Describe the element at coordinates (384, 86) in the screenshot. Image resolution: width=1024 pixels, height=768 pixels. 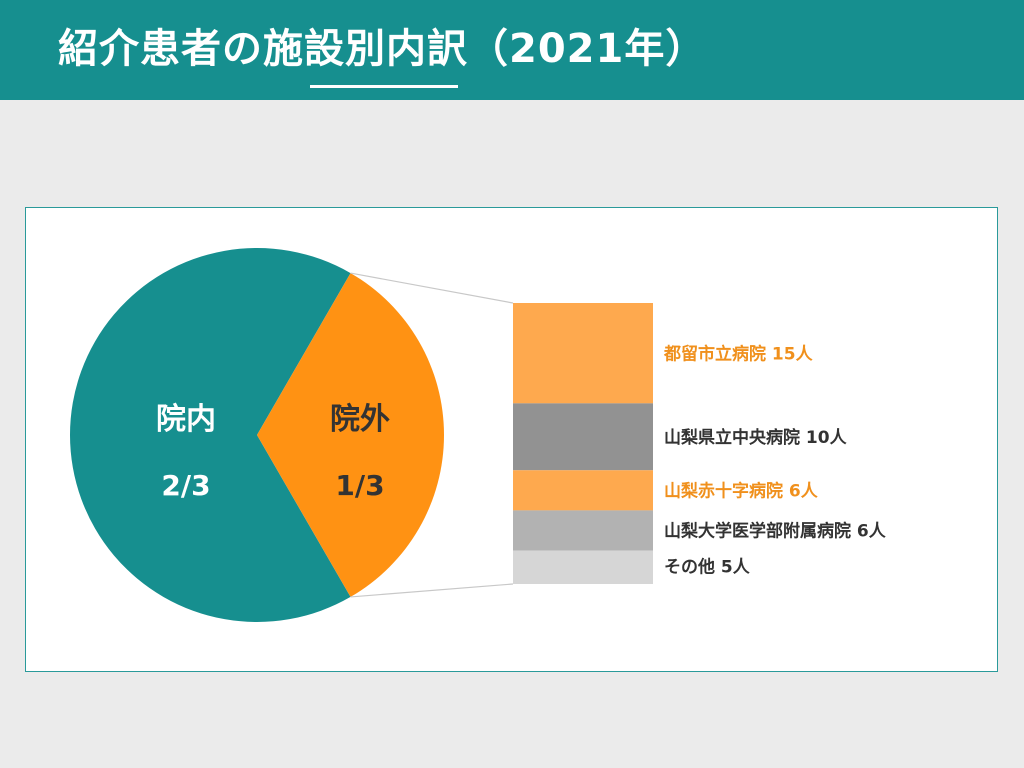
I see `title-underline` at that location.